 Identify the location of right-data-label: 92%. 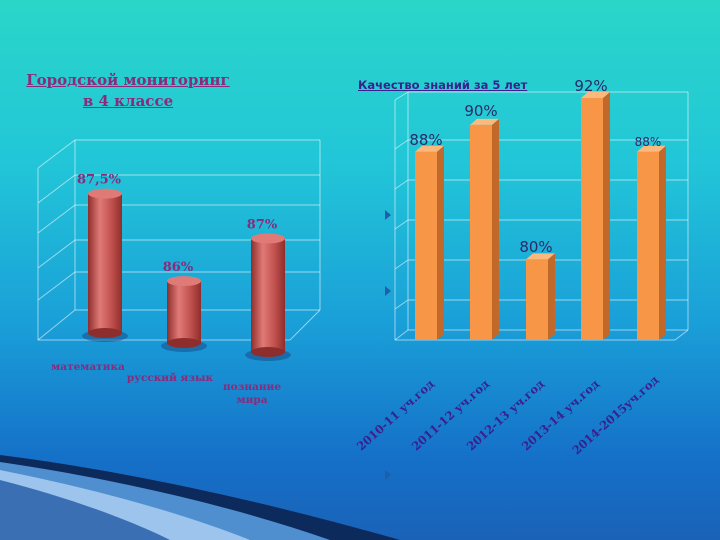
(590, 86).